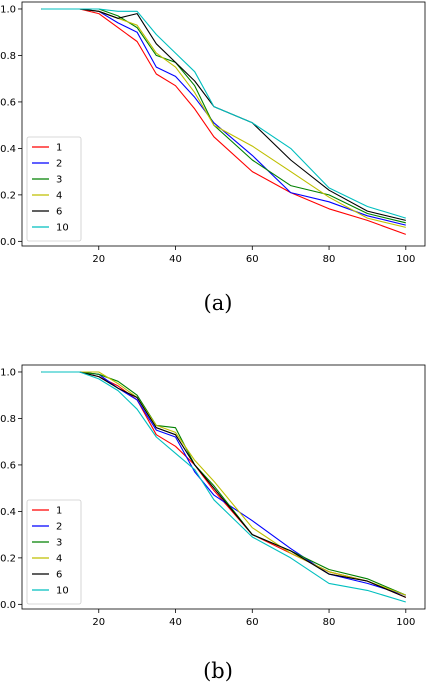  I want to click on caption-b: (b), so click(218, 671).